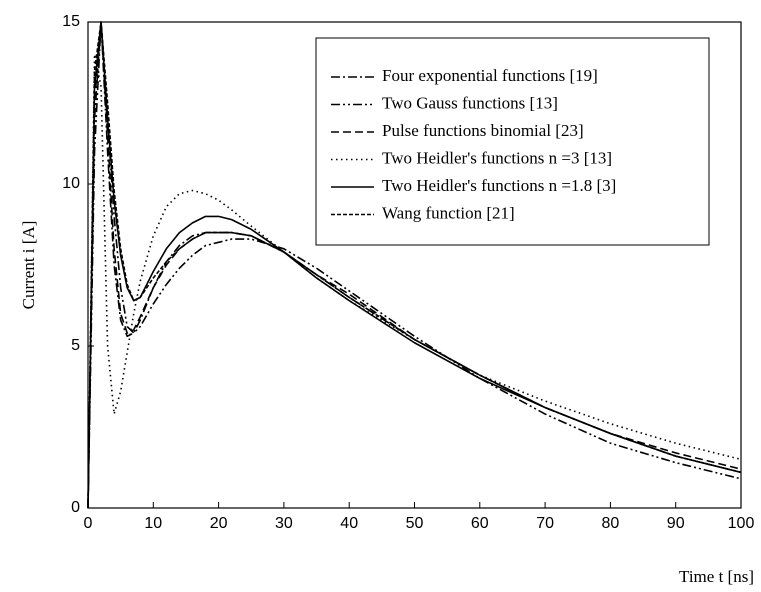  What do you see at coordinates (545, 523) in the screenshot?
I see `x-tick-label: 70` at bounding box center [545, 523].